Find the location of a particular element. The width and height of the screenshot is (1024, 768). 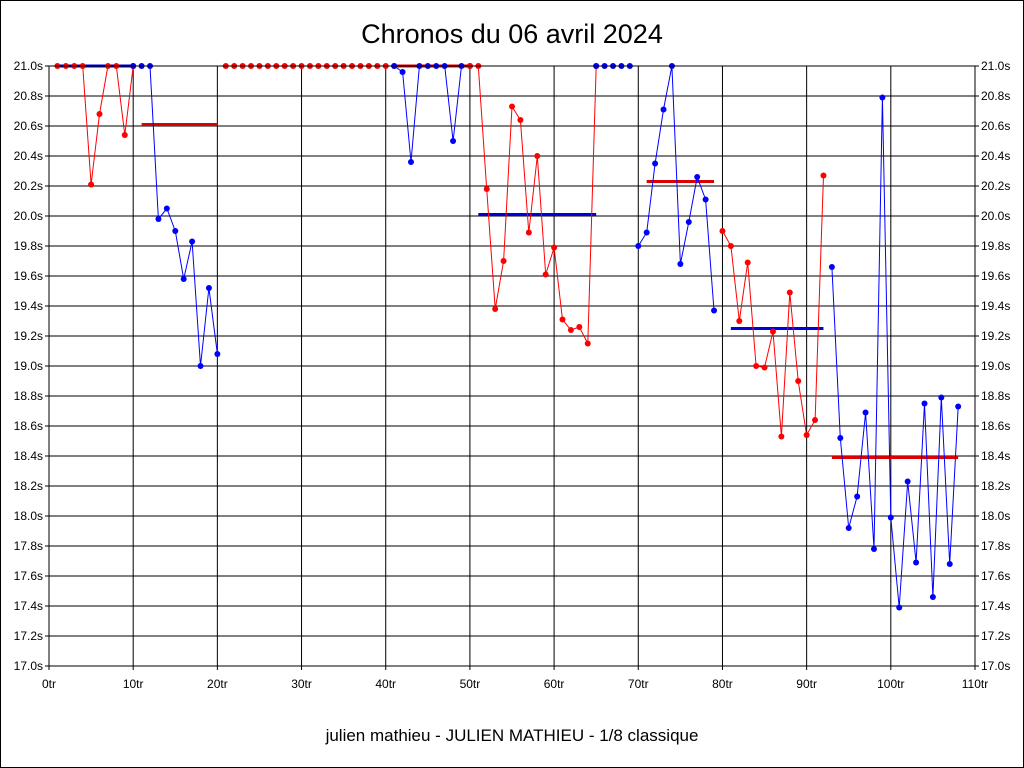

x-tick-label: 40tr is located at coordinates (385, 684).